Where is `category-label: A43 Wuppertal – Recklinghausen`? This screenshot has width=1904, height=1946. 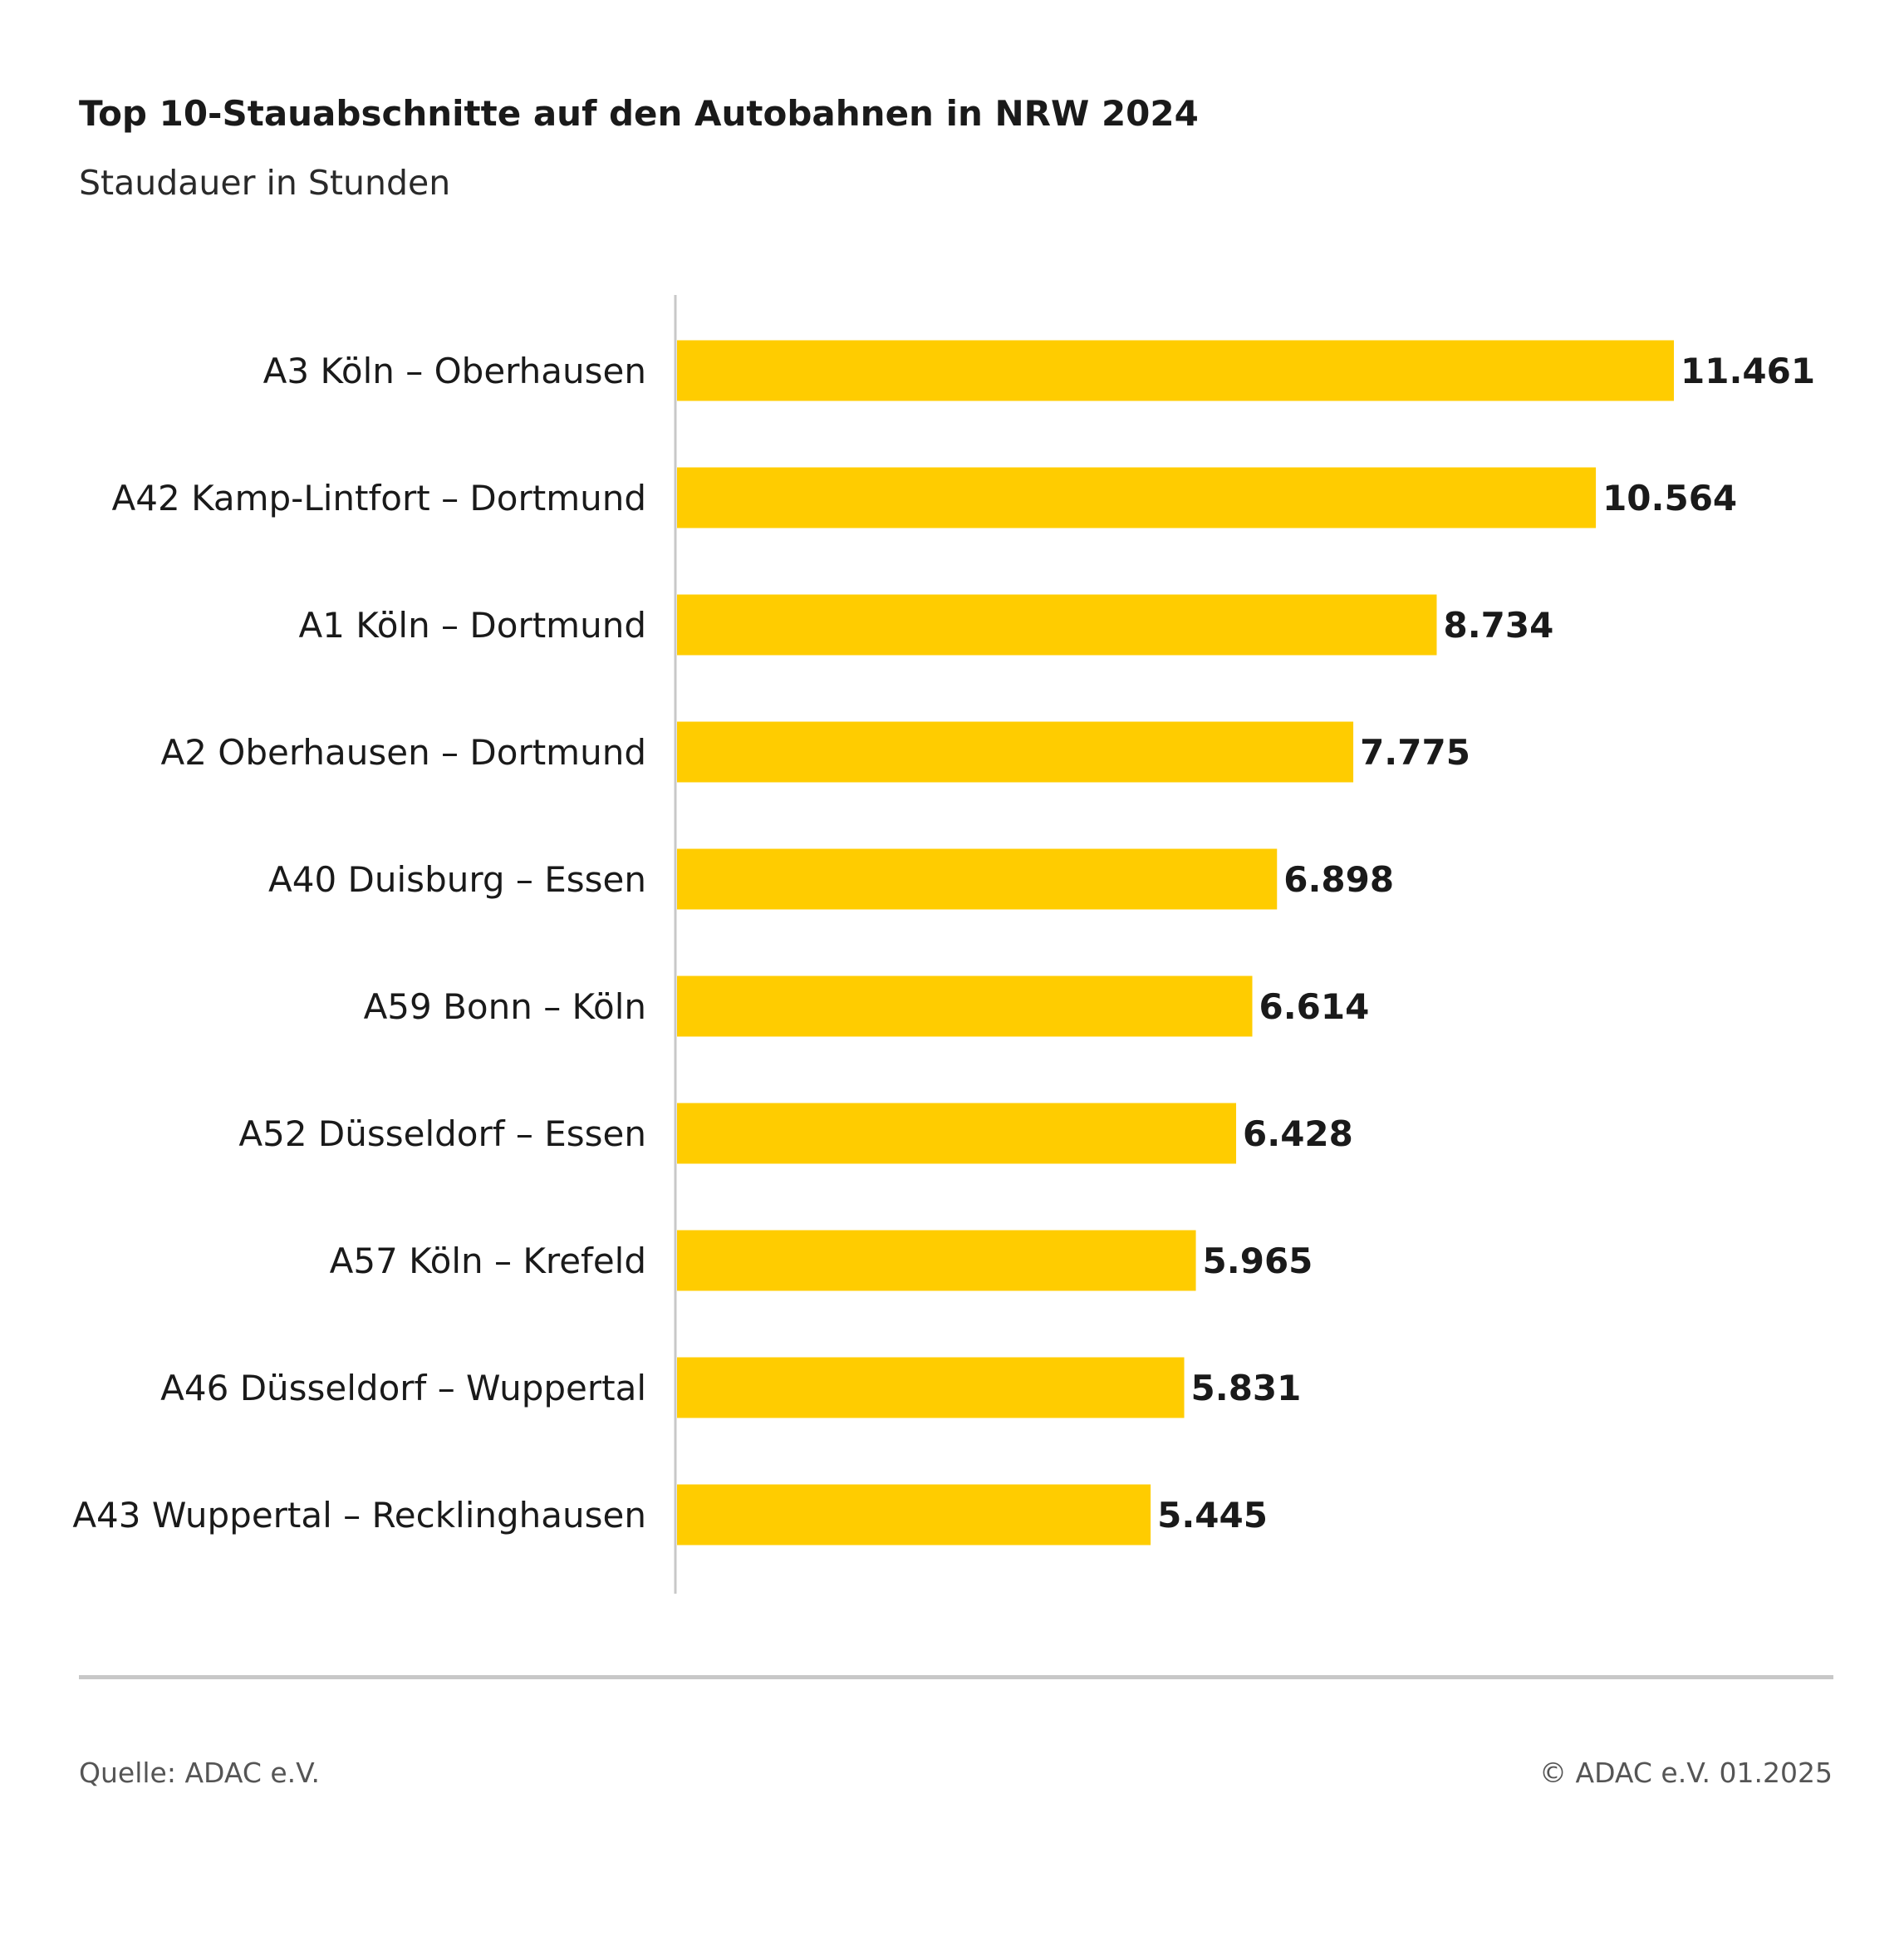 category-label: A43 Wuppertal – Recklinghausen is located at coordinates (359, 1515).